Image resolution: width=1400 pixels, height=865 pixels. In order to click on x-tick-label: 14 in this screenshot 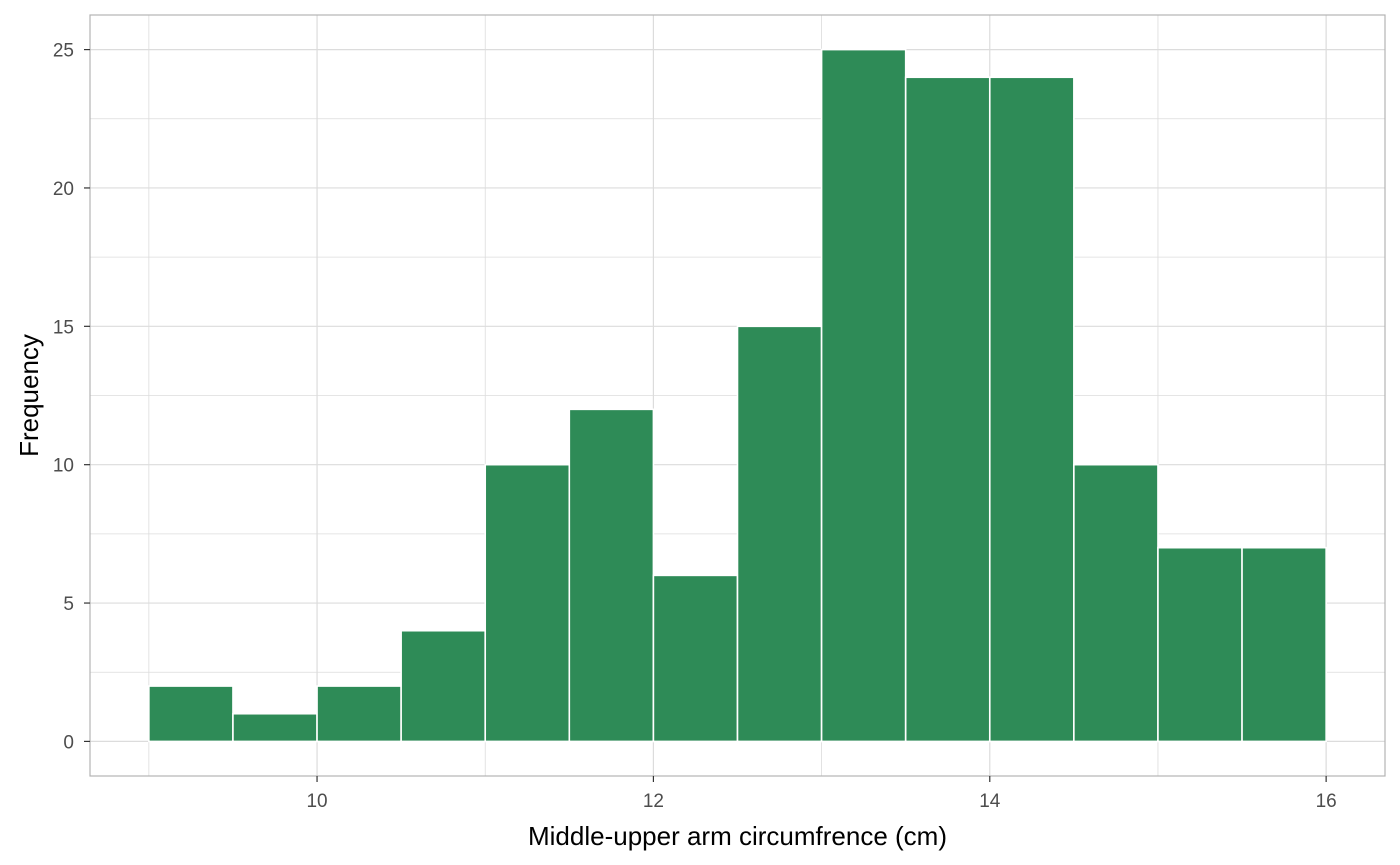, I will do `click(990, 801)`.